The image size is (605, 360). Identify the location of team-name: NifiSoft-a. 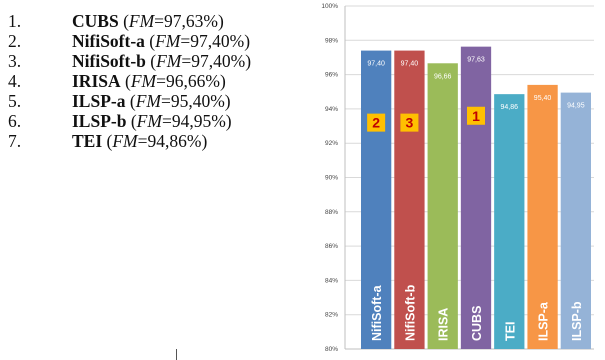
(108, 41).